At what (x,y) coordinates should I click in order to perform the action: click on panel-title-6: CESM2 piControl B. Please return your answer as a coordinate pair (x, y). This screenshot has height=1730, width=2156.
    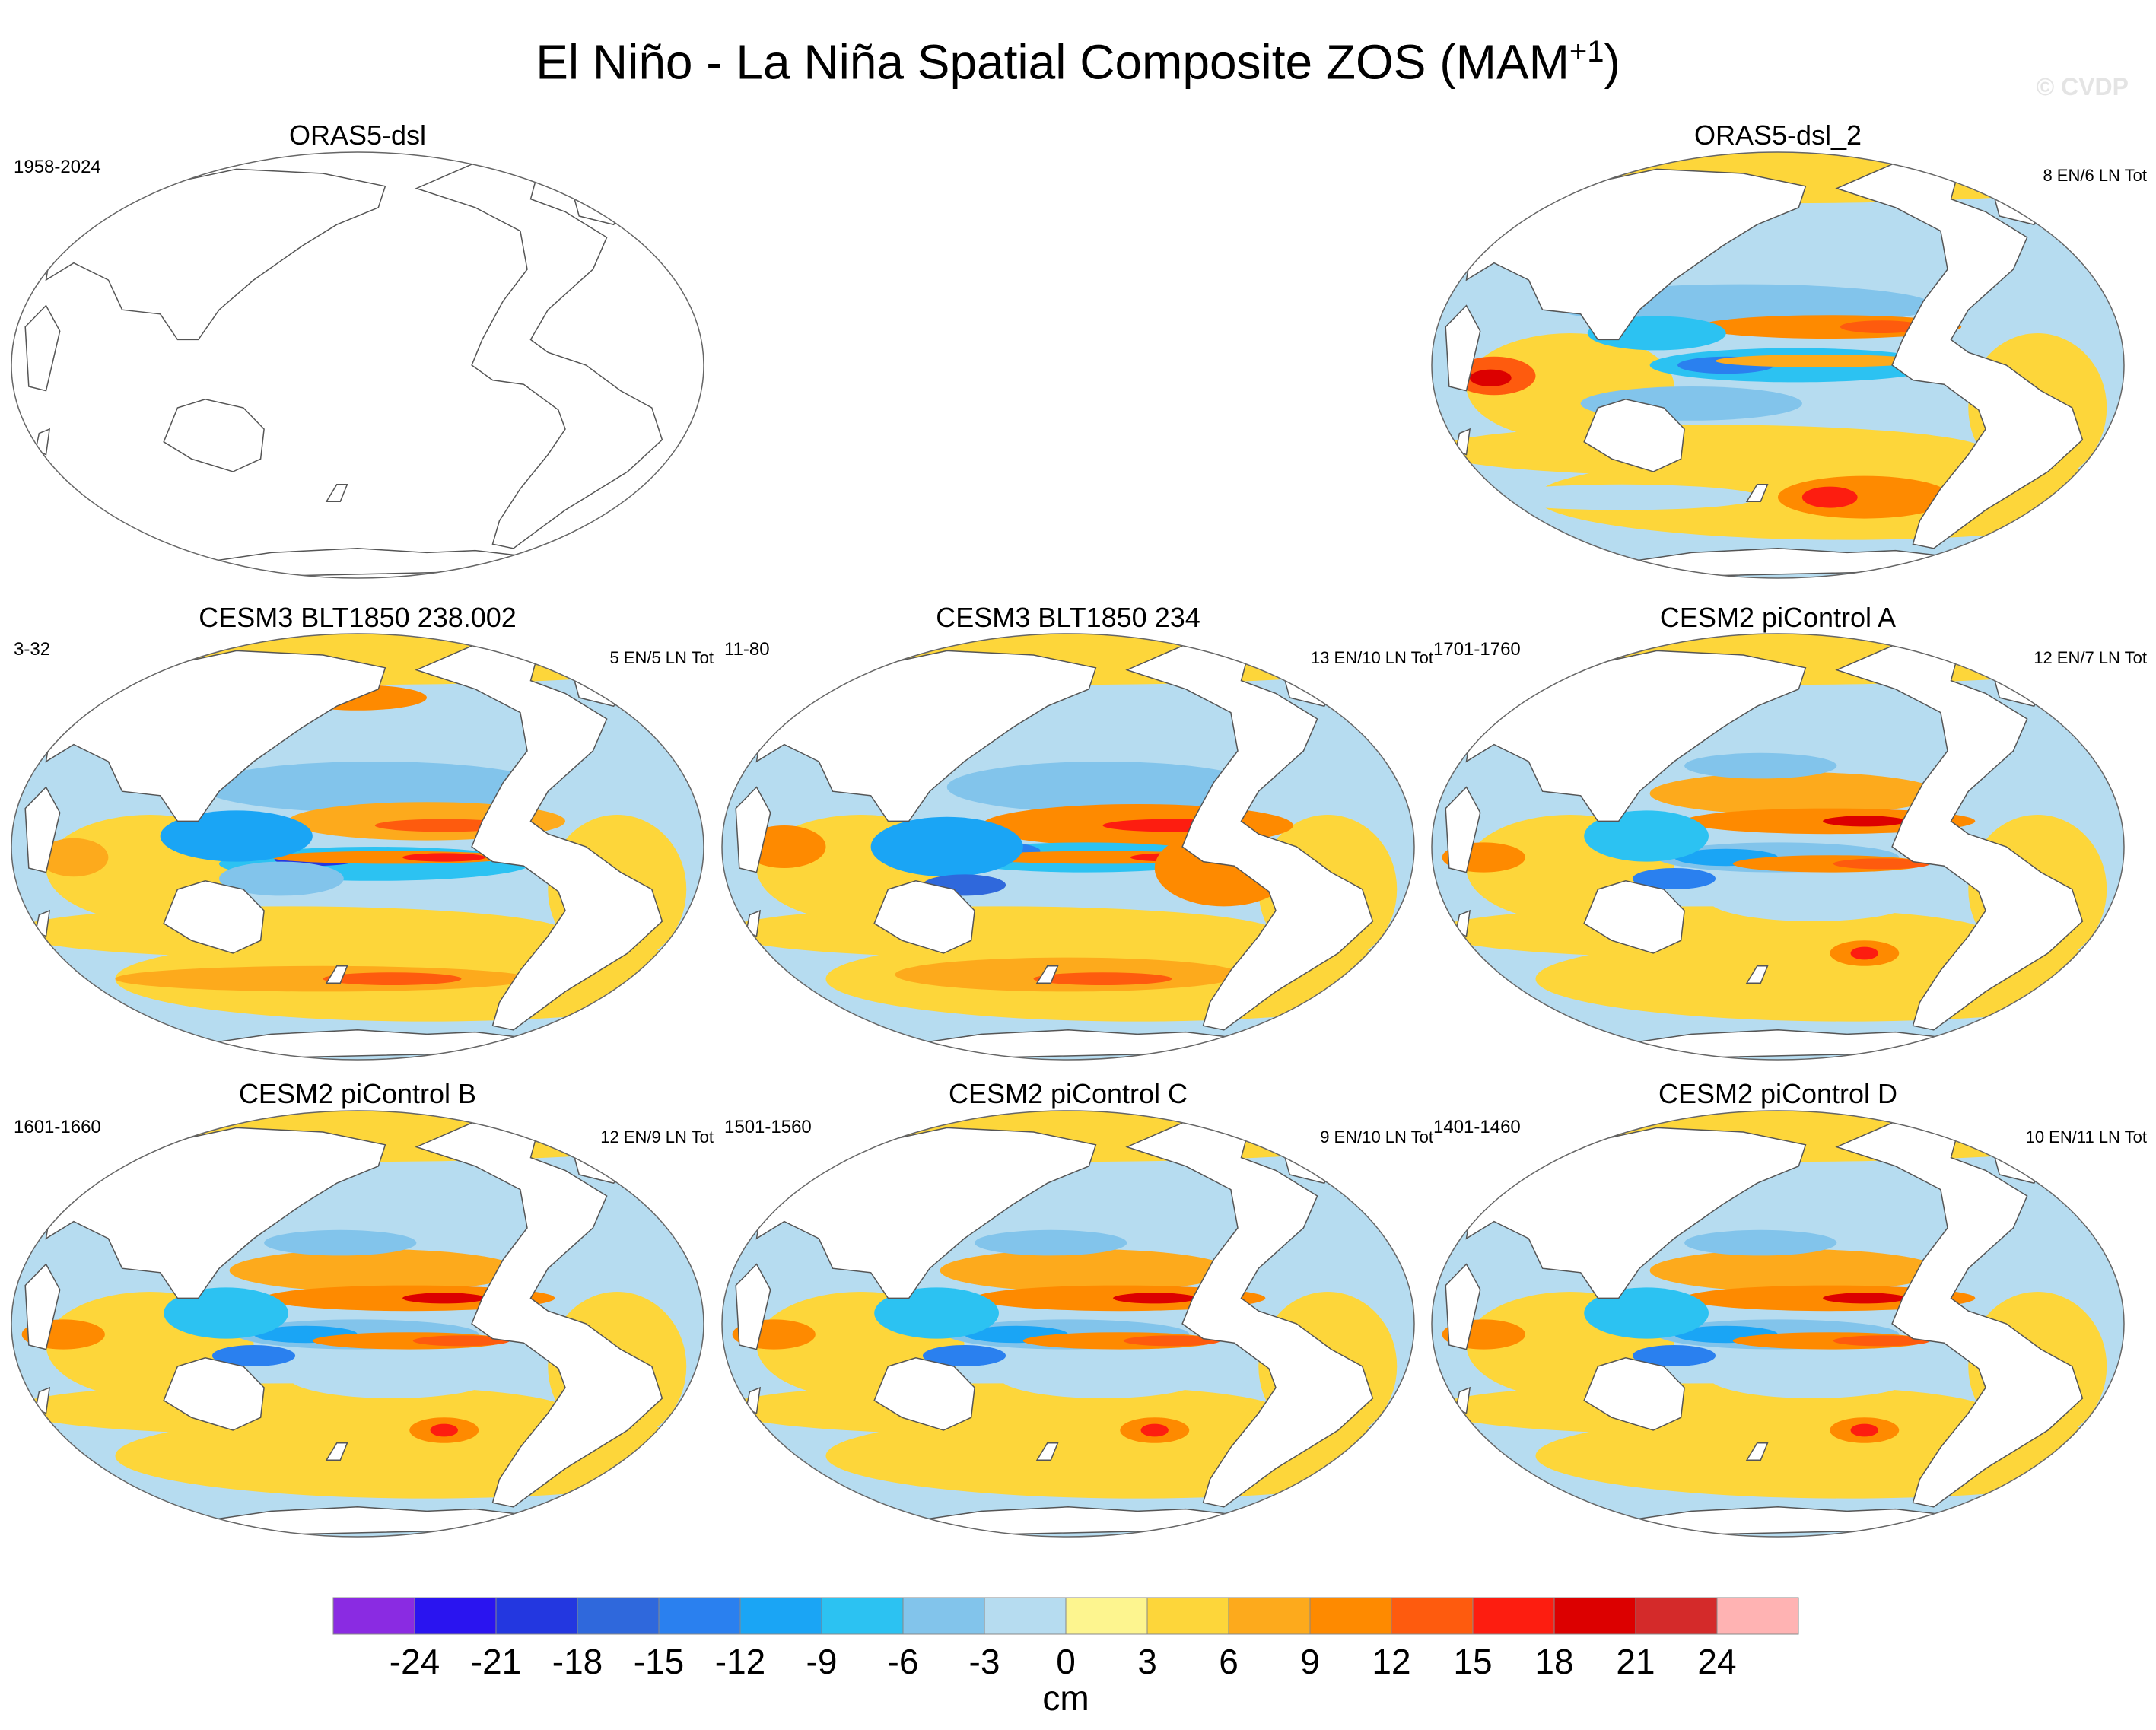
    Looking at the image, I should click on (358, 1093).